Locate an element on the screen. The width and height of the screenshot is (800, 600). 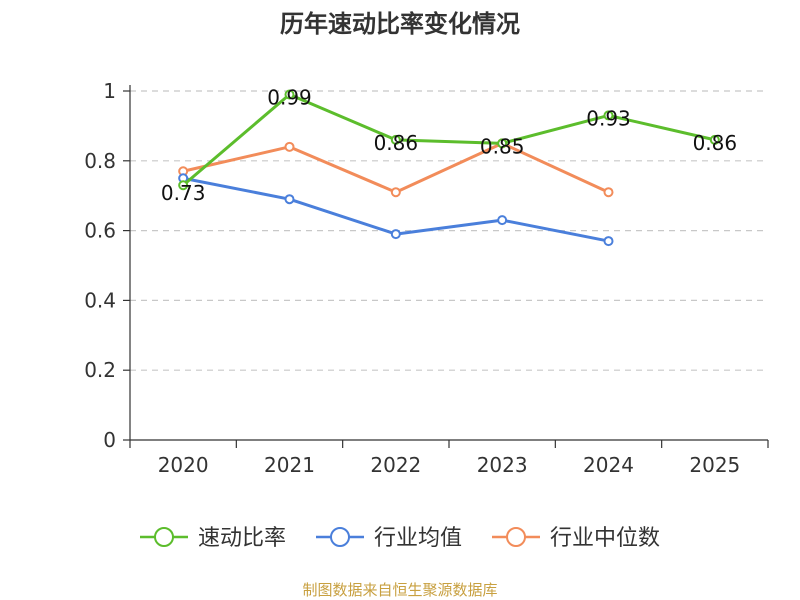
label-layer: 0.73 0.99 0.86 0.85 0.93 0.86 is located at coordinates (449, 145).